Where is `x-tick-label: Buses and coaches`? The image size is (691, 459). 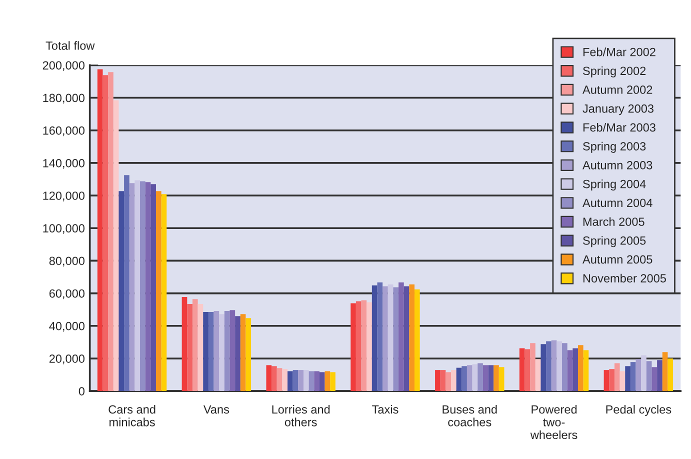 x-tick-label: Buses and coaches is located at coordinates (469, 415).